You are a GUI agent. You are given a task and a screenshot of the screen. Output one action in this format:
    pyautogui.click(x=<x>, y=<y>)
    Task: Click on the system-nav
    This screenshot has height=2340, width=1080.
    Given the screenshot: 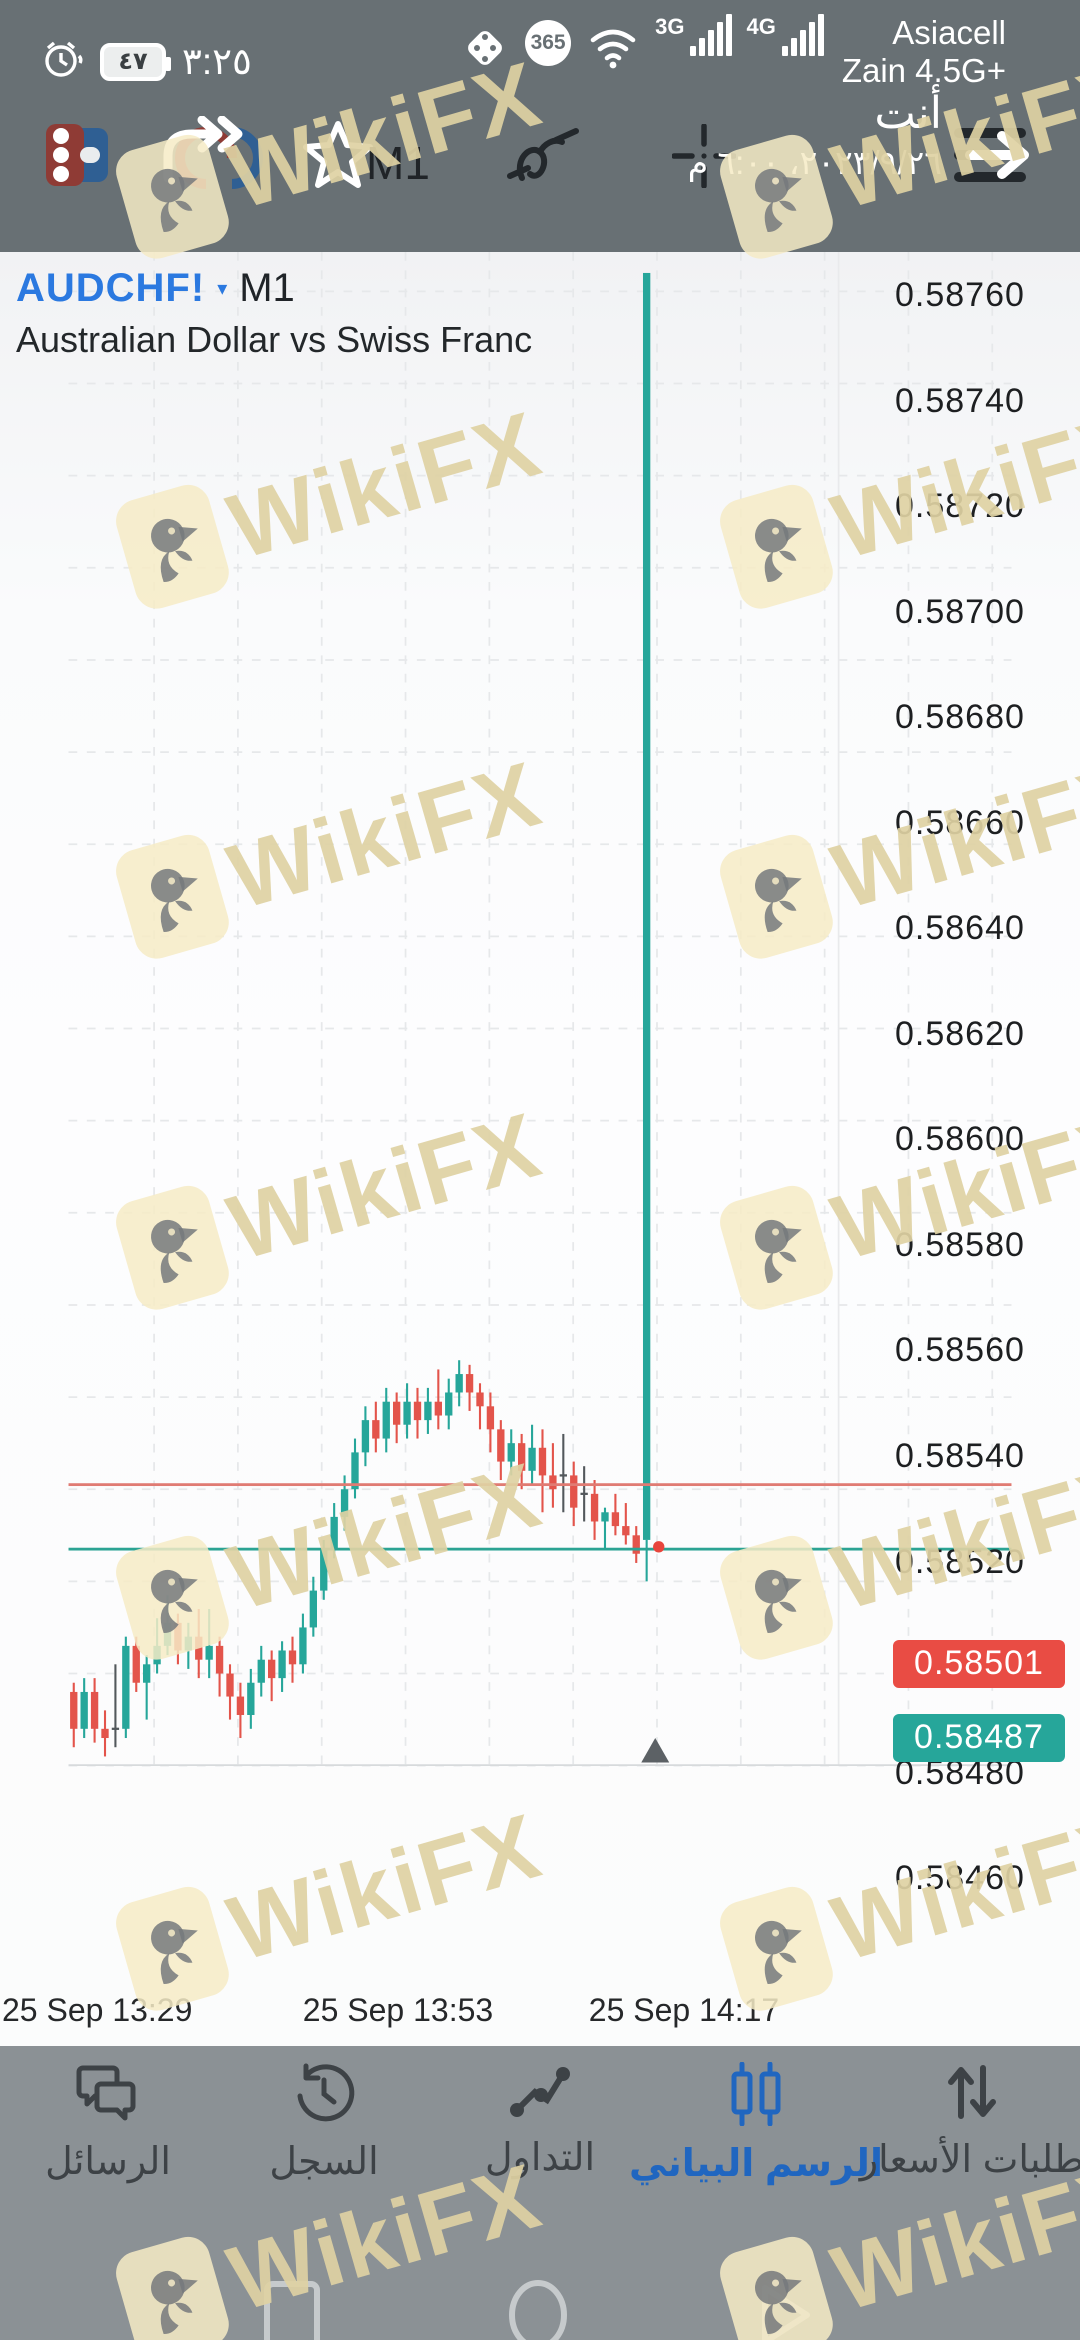 What is the action you would take?
    pyautogui.click(x=540, y=2308)
    